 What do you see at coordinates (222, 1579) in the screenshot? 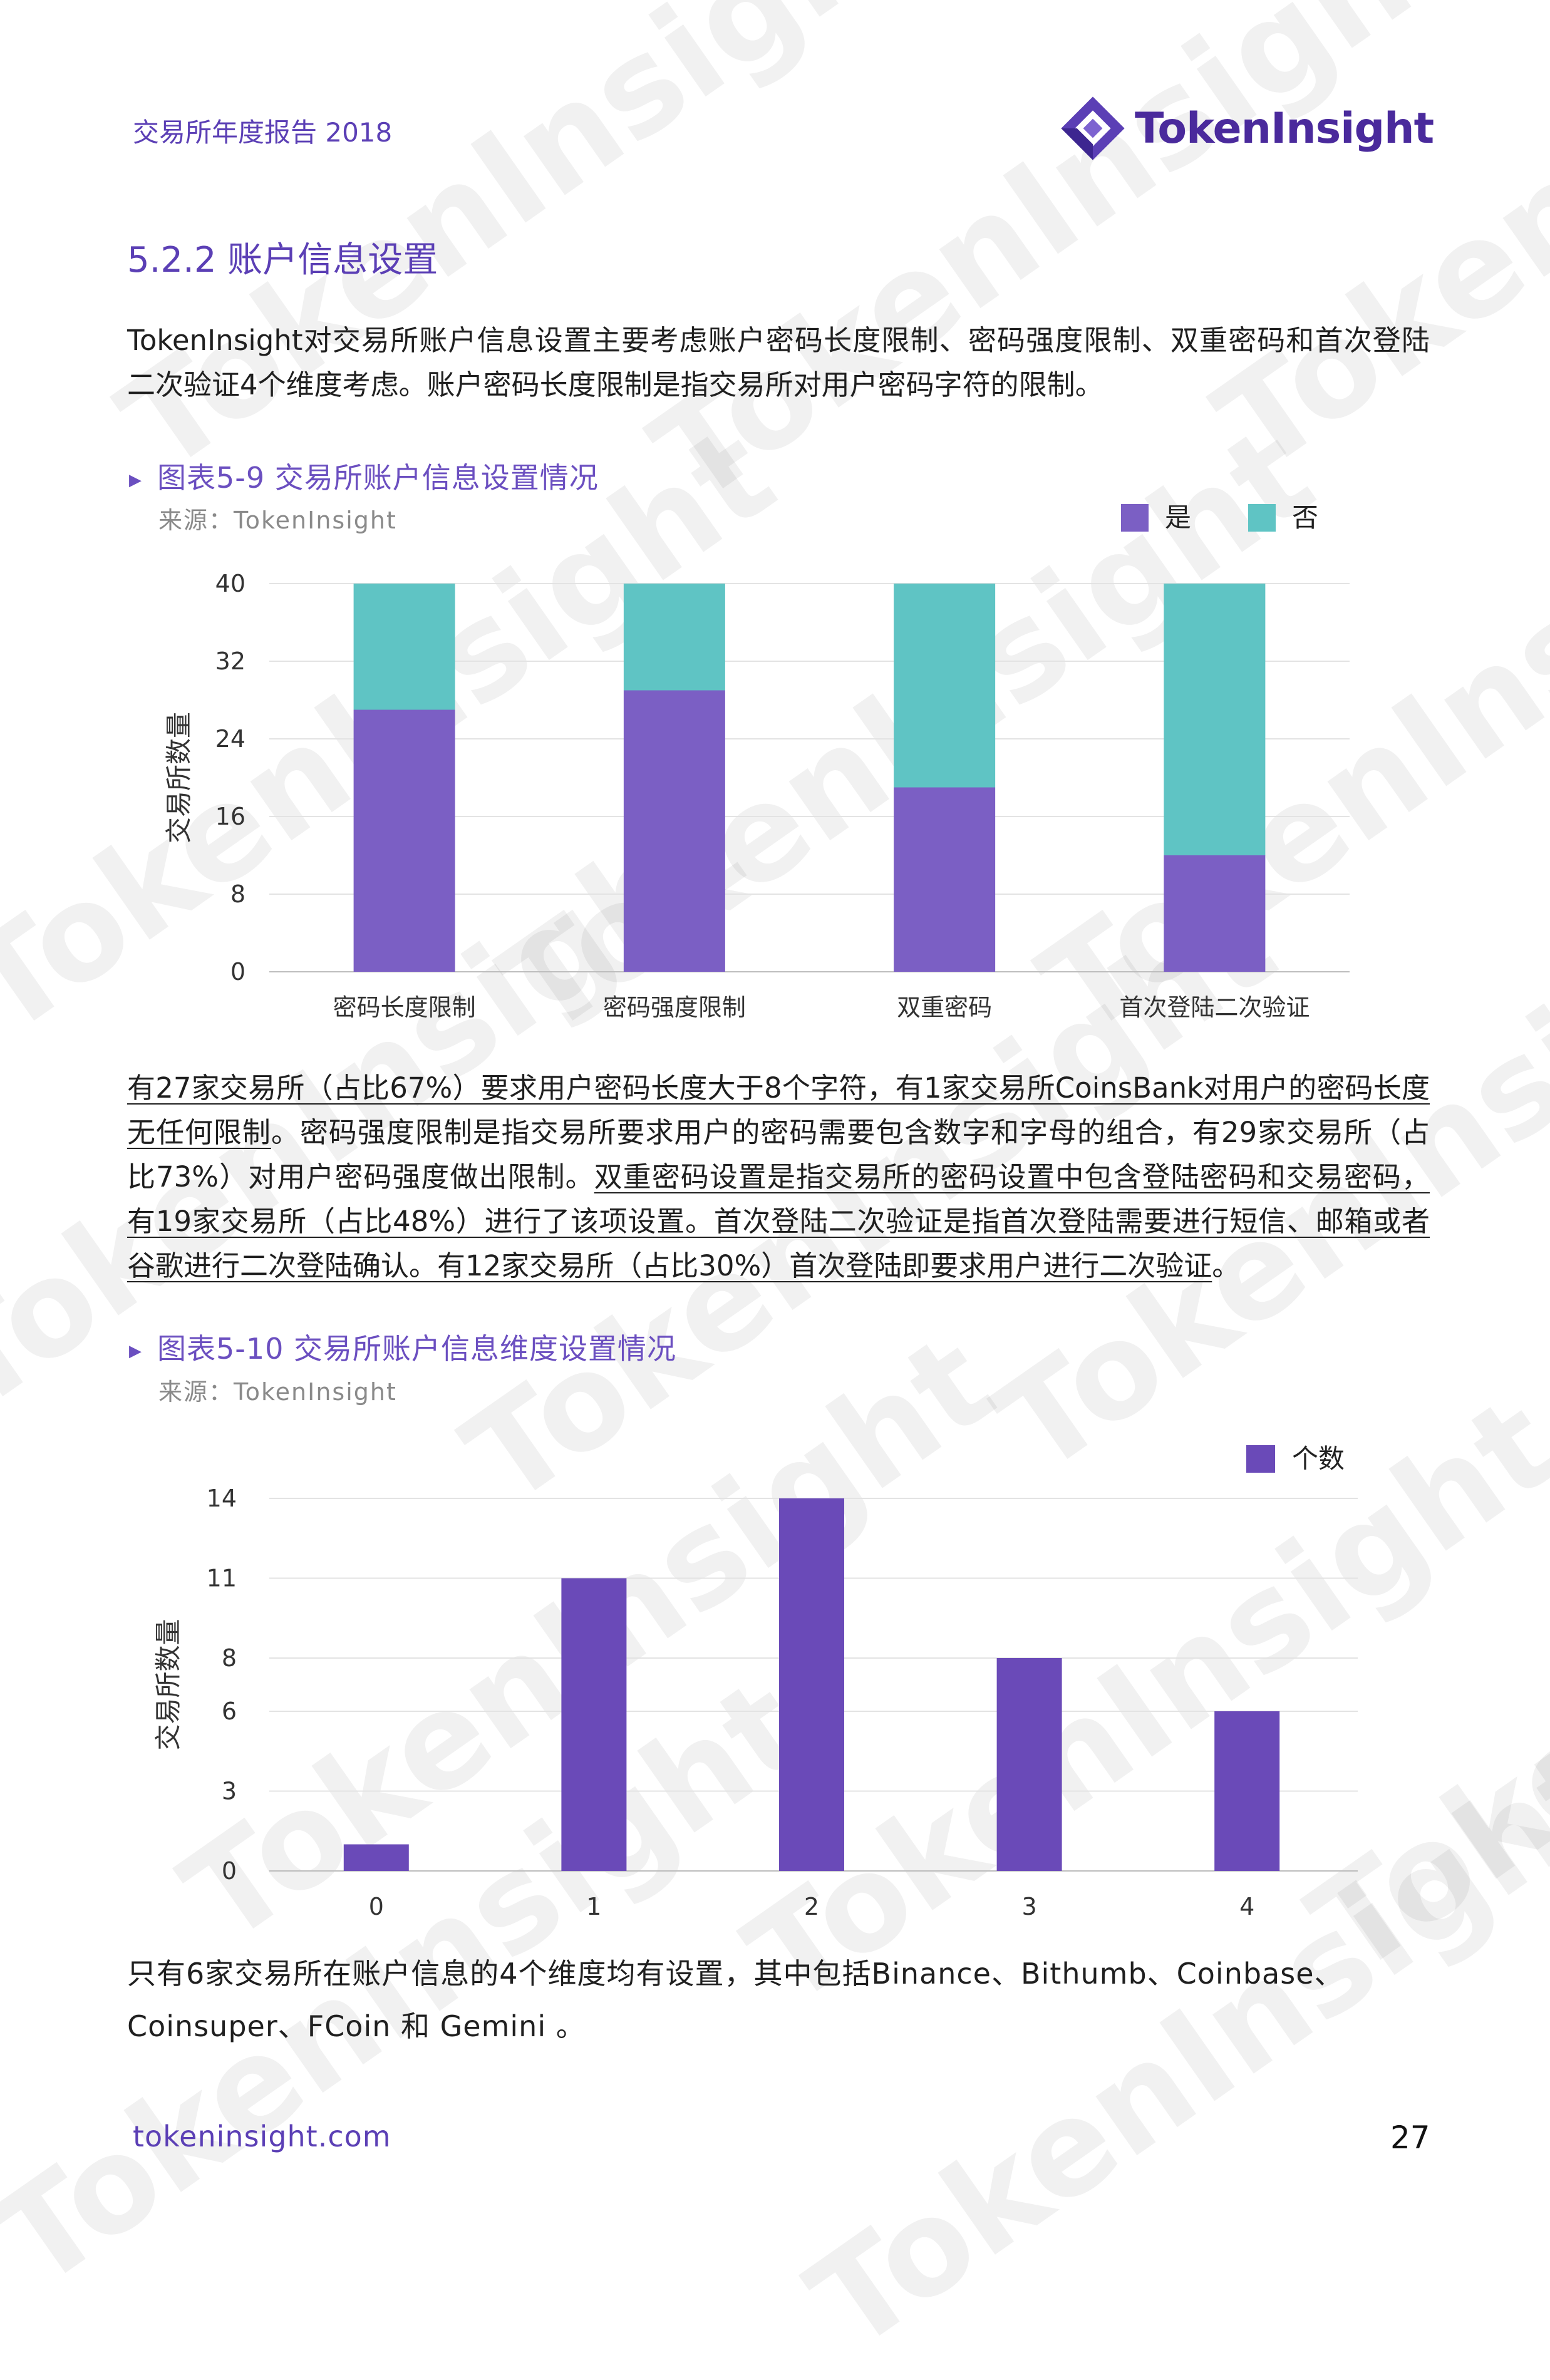
I see `y-tick-label: 11` at bounding box center [222, 1579].